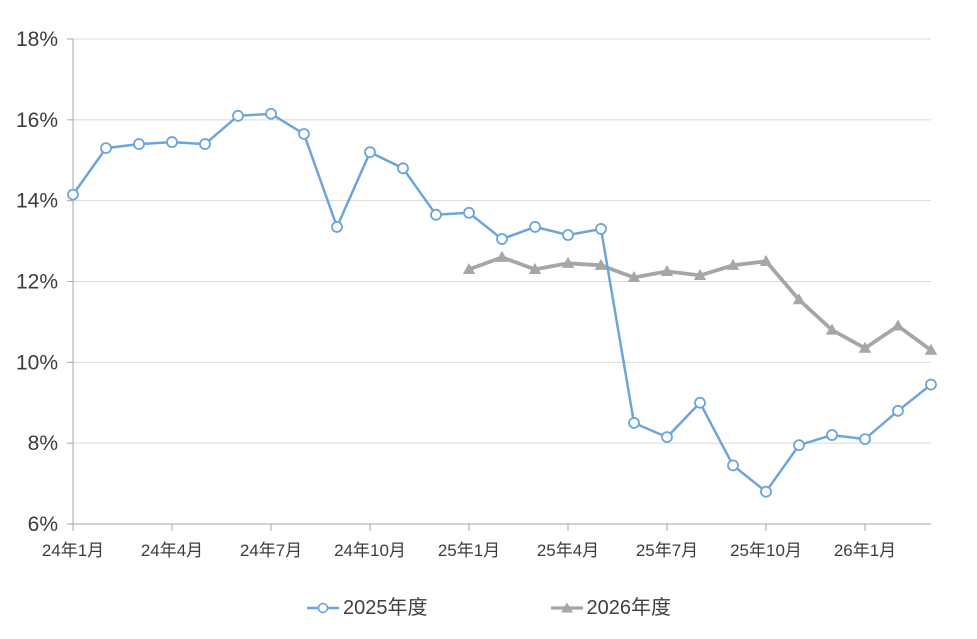  I want to click on y-tick-label: 14%, so click(37, 201).